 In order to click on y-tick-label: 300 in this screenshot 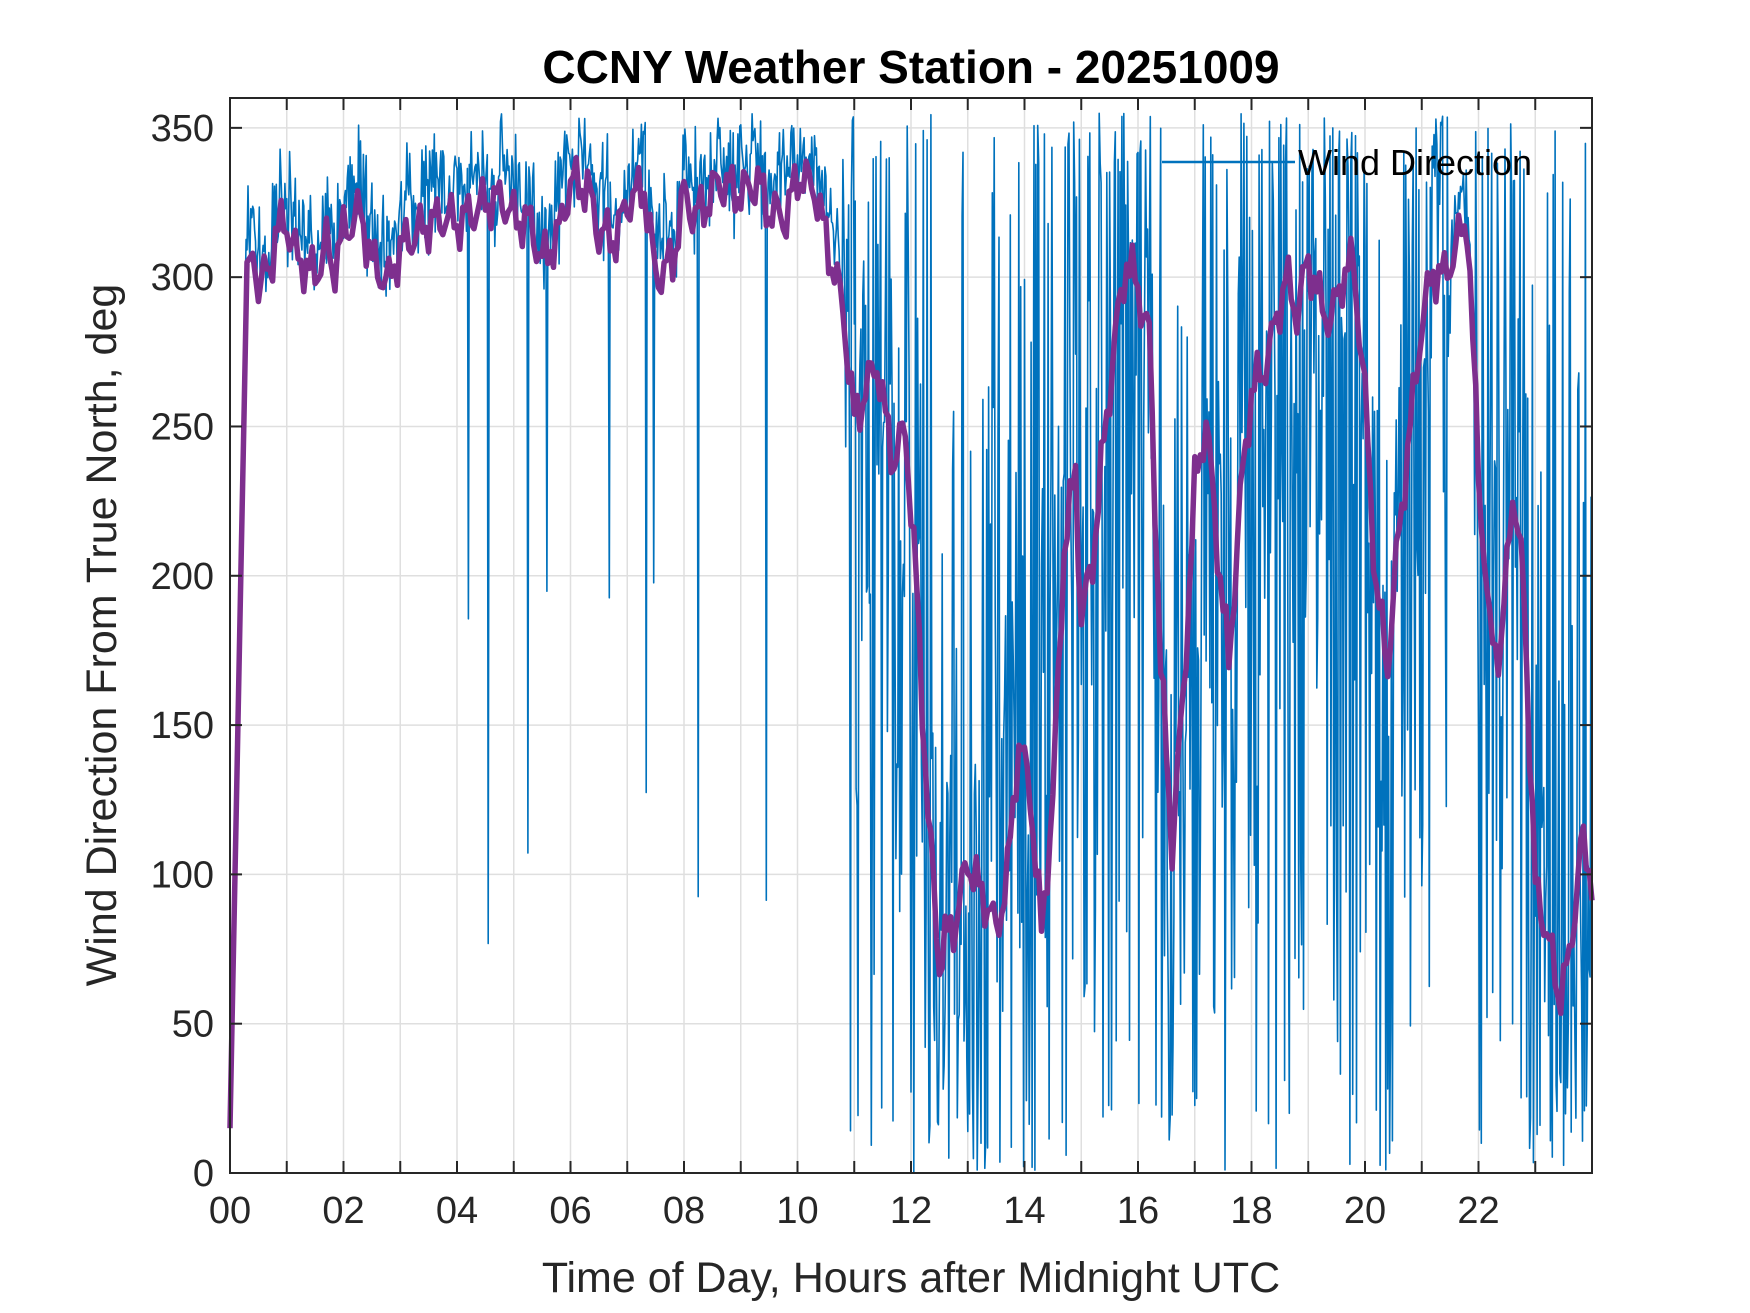, I will do `click(182, 278)`.